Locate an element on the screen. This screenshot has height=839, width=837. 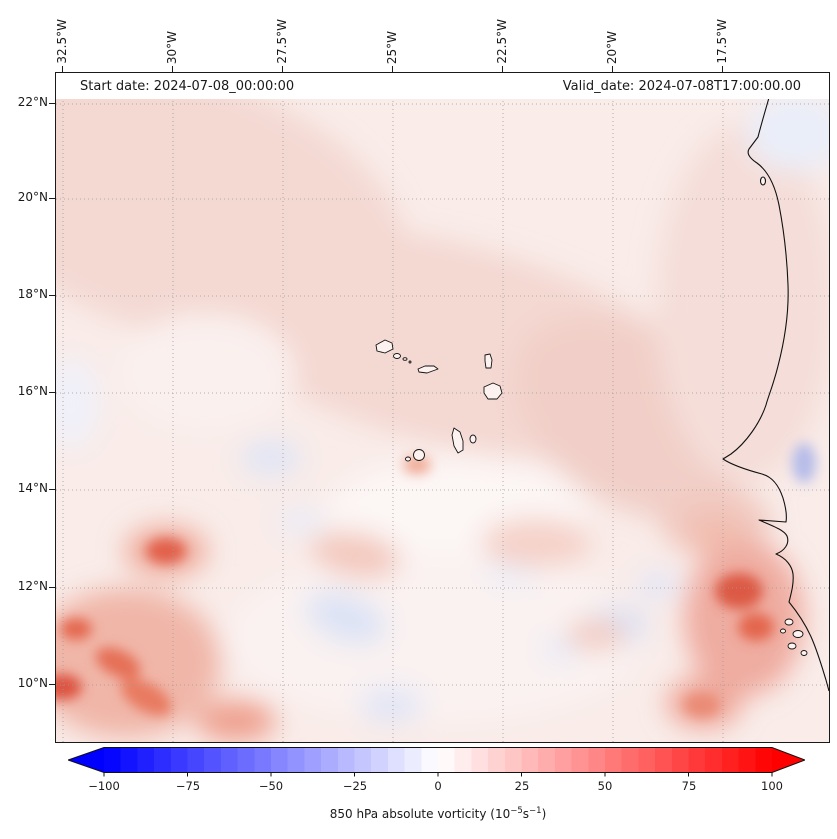
colorbar-title-superscript: −5 is located at coordinates (516, 811).